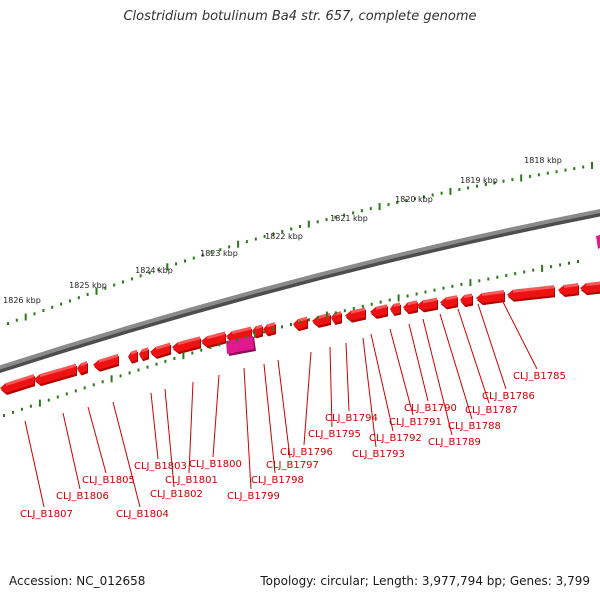 This screenshot has width=600, height=600. Describe the element at coordinates (454, 442) in the screenshot. I see `gene-label: CLJ_B1789` at that location.